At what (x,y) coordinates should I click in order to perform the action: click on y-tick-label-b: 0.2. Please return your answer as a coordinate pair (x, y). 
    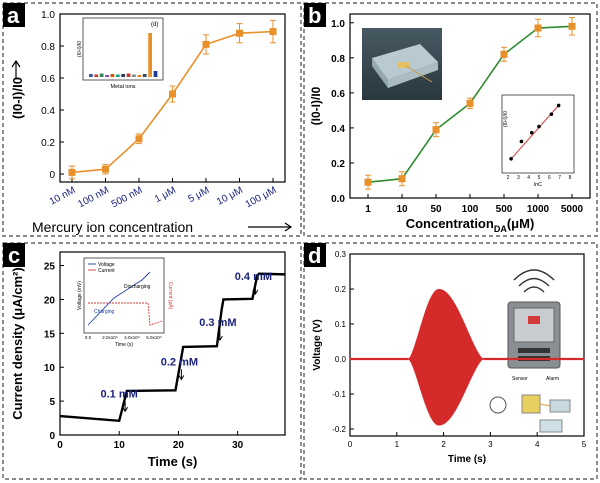
    Looking at the image, I should click on (338, 164).